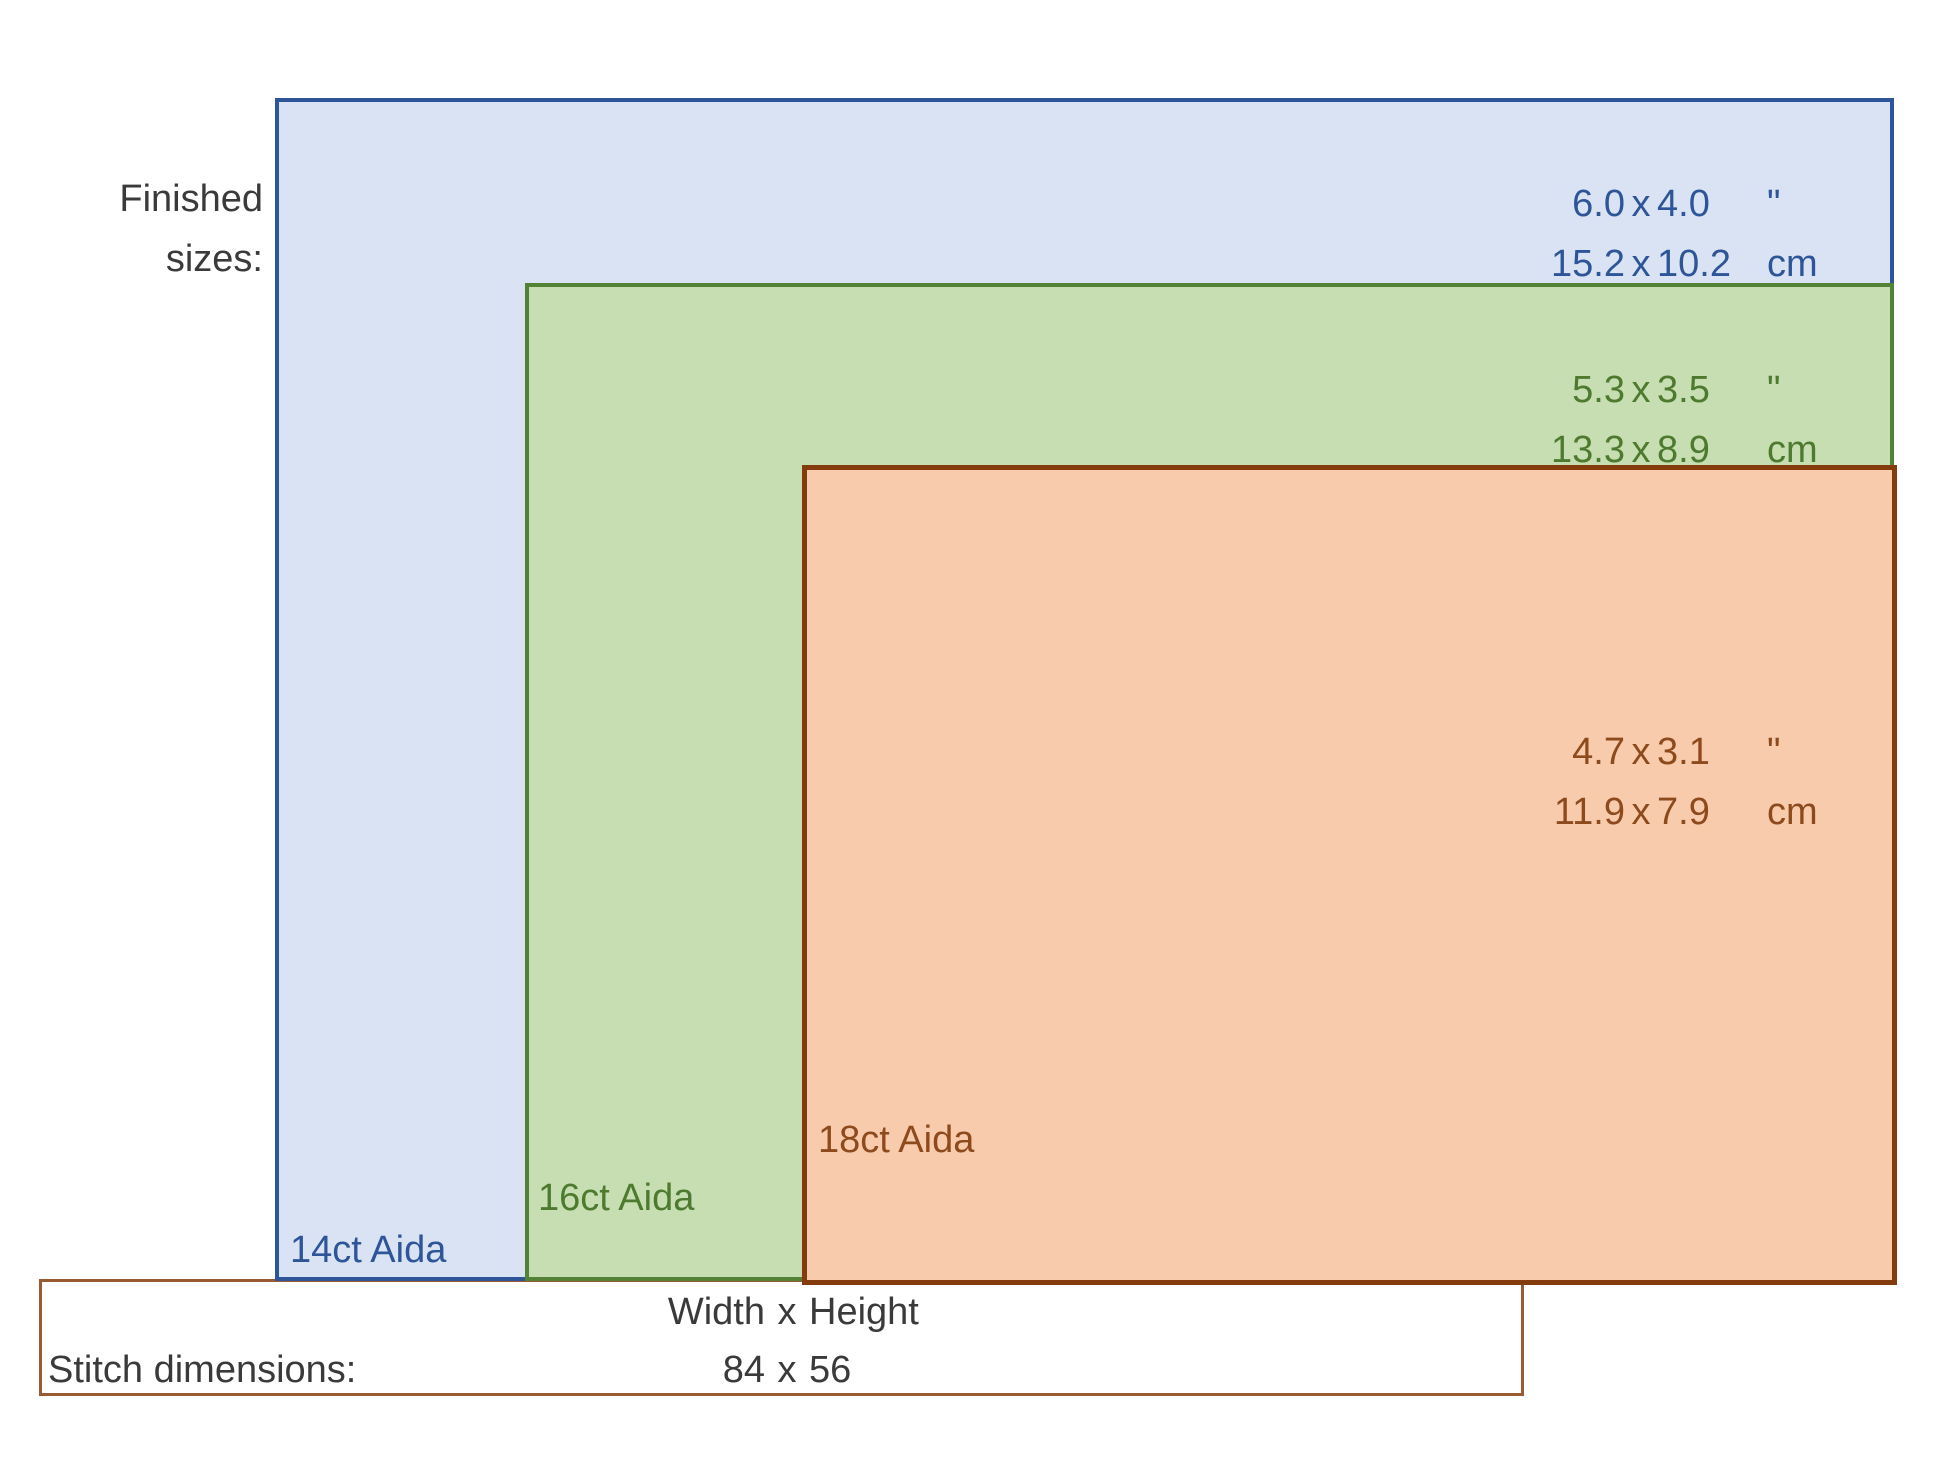  Describe the element at coordinates (1683, 450) in the screenshot. I see `size-16ct-cm-height: 8.9` at that location.